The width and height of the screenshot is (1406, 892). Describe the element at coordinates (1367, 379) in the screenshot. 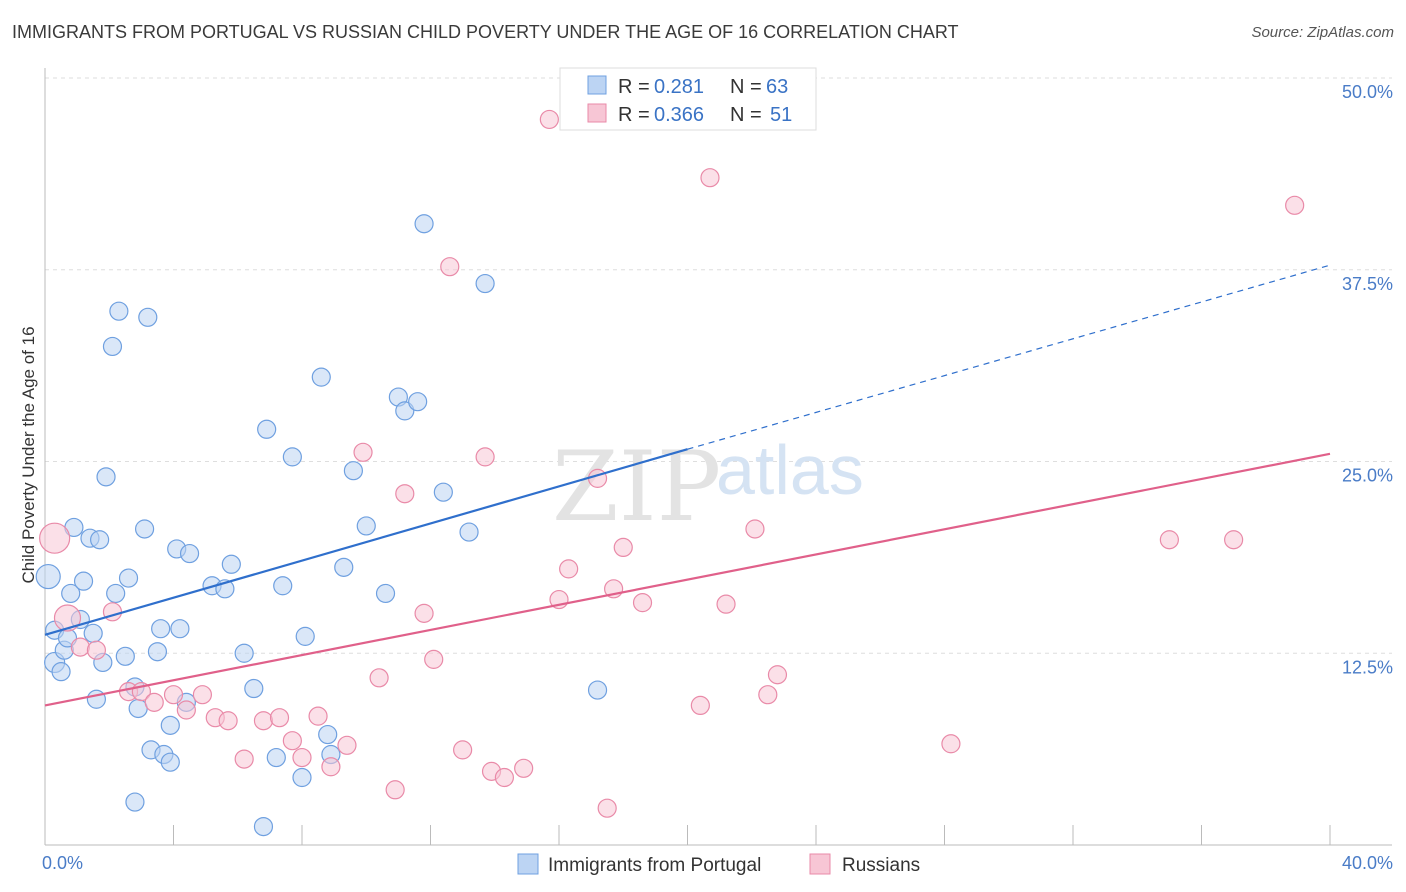

I see `y-tick-labels: 12.5% 25.0% 37.5% 50.0%` at that location.